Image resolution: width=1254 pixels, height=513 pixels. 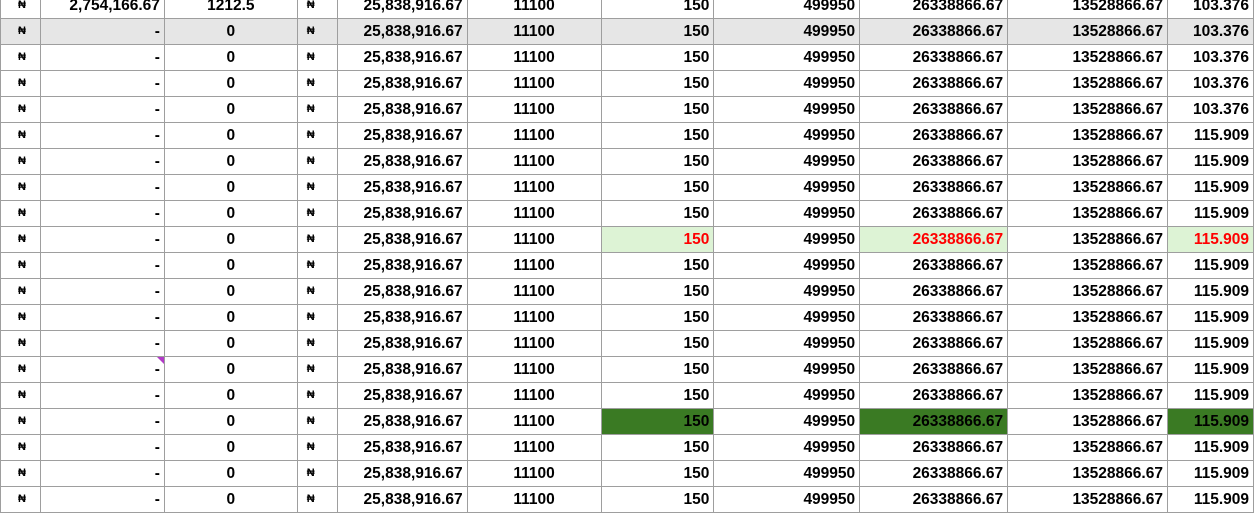 I want to click on cell-k: 103.376, so click(x=1210, y=109).